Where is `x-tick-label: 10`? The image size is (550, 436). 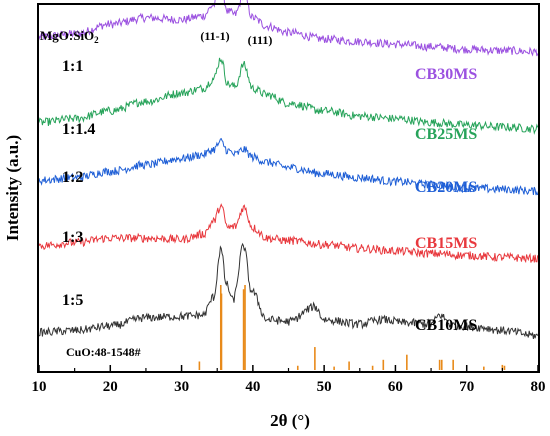
x-tick-label: 10 is located at coordinates (39, 387).